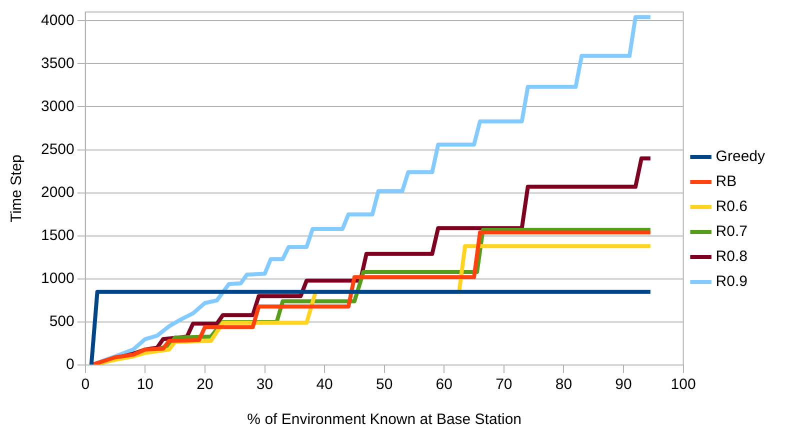 This screenshot has width=795, height=439. I want to click on y-tick-label: 3500, so click(57, 63).